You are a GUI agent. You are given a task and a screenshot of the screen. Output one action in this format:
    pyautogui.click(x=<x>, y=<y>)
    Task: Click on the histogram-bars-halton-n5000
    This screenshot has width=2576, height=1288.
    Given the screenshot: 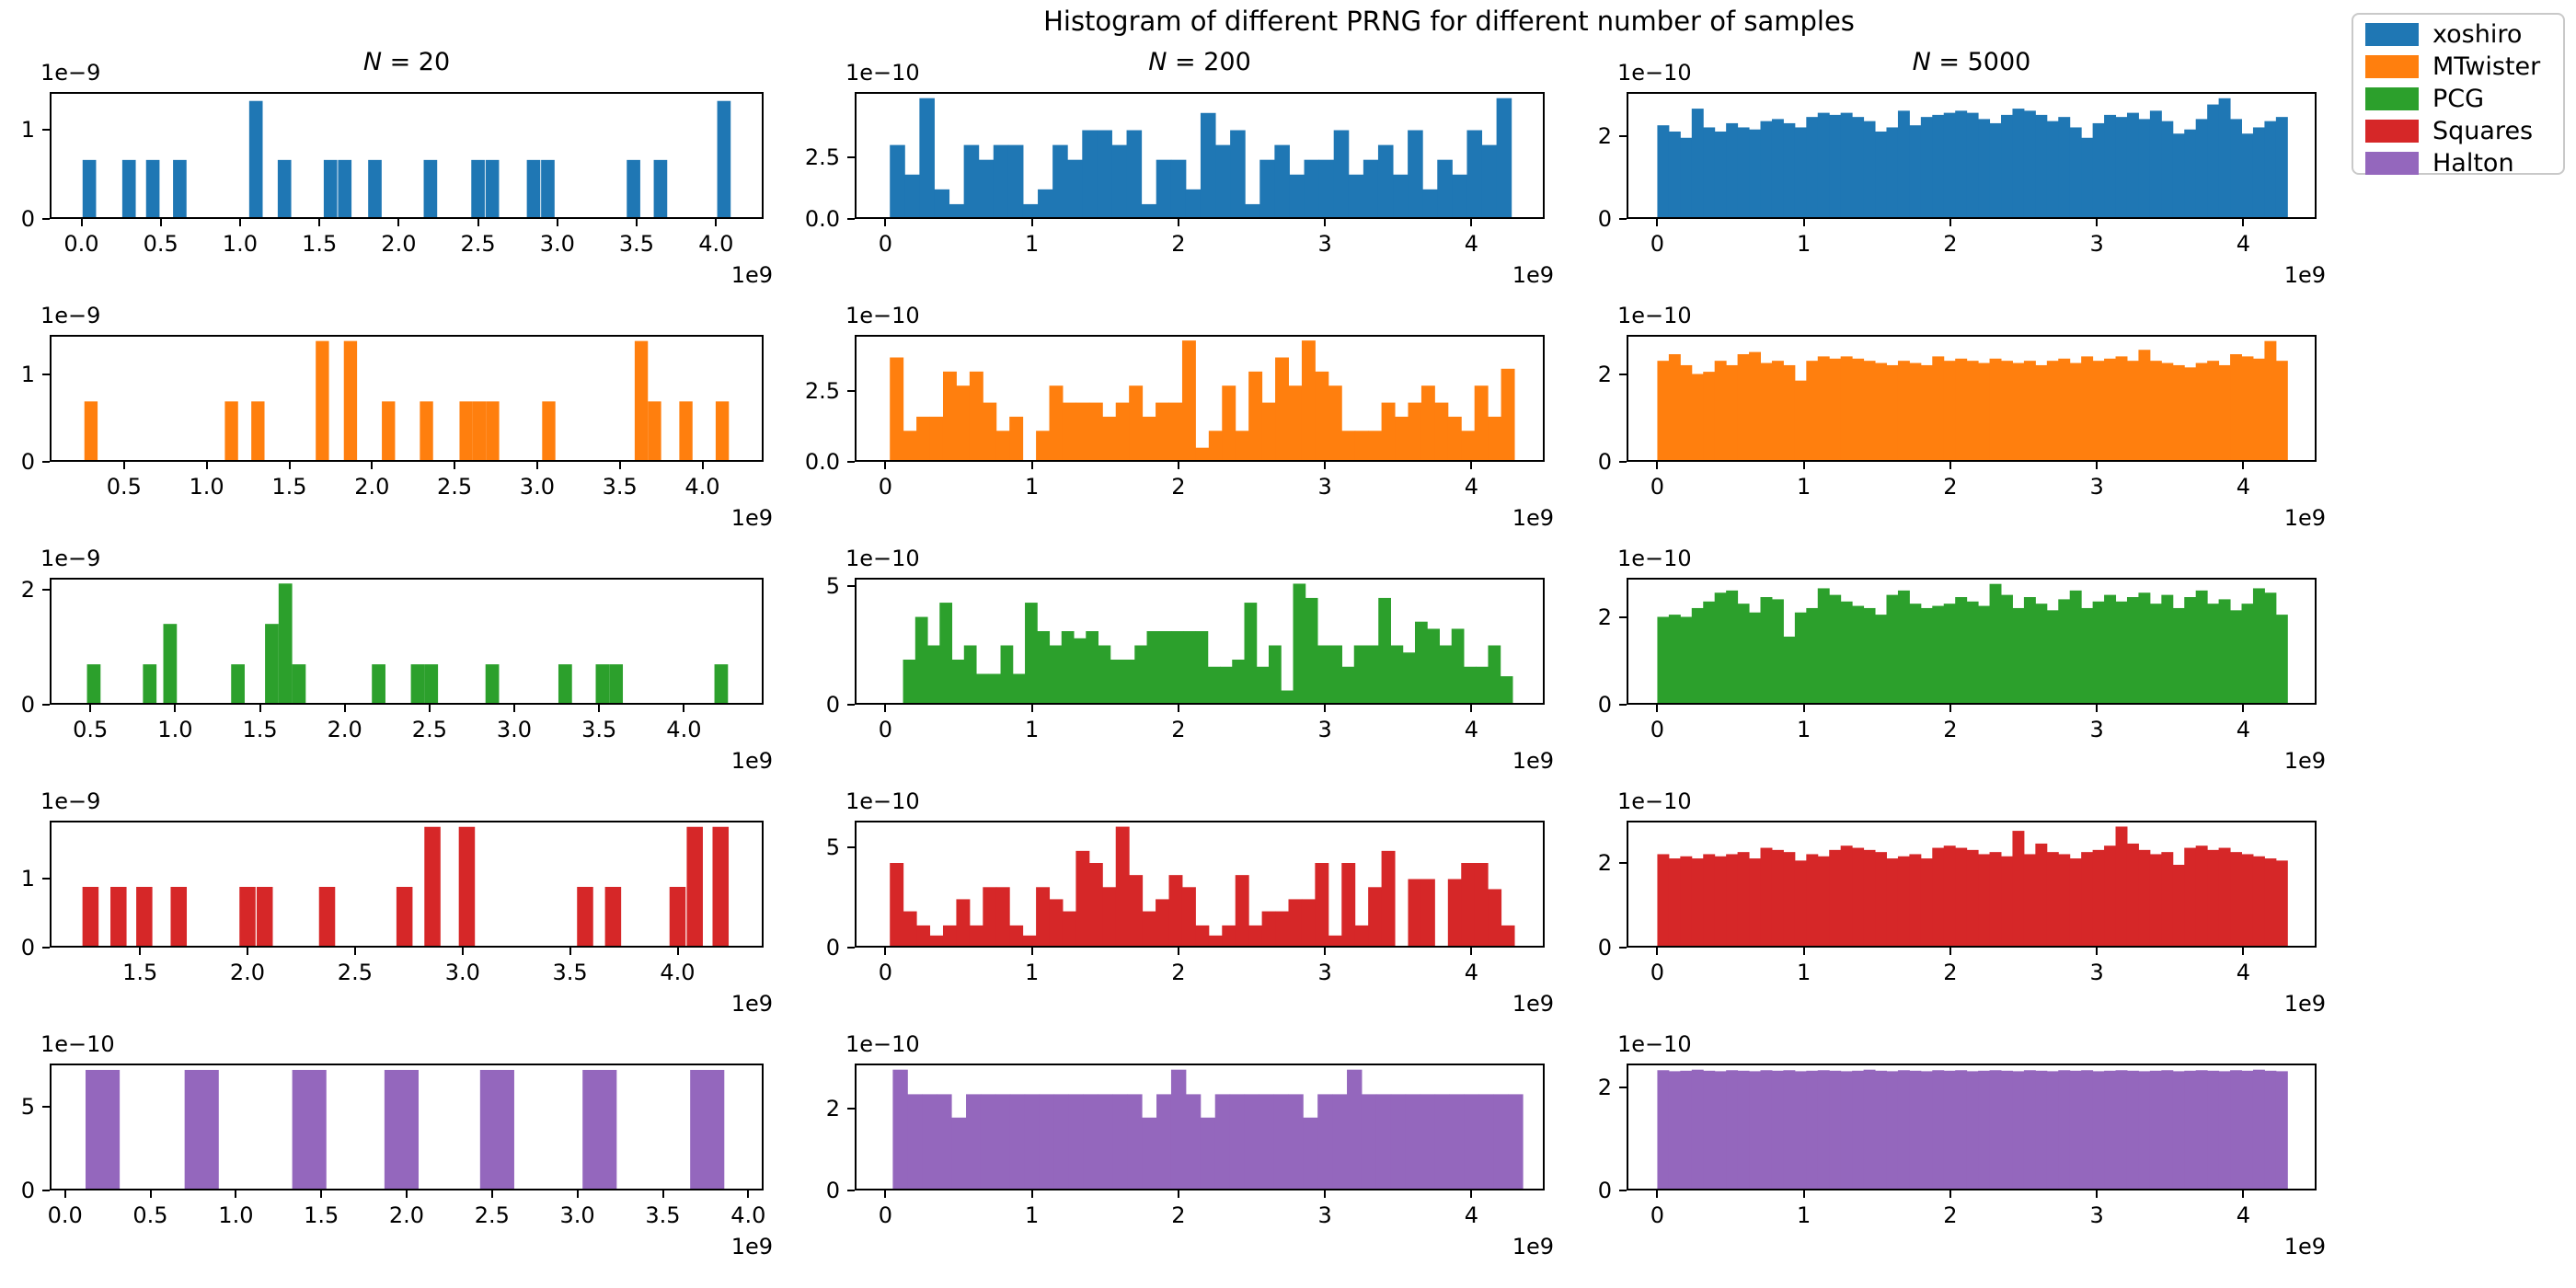 What is the action you would take?
    pyautogui.click(x=1972, y=1129)
    